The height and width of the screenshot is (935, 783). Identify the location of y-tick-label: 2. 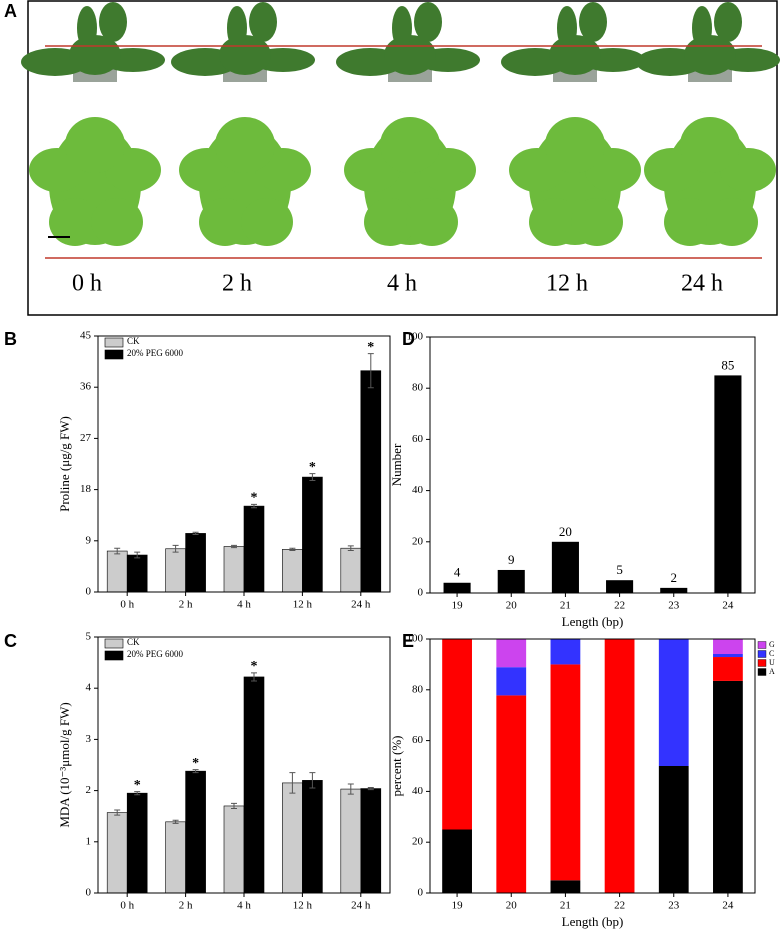
(89, 790).